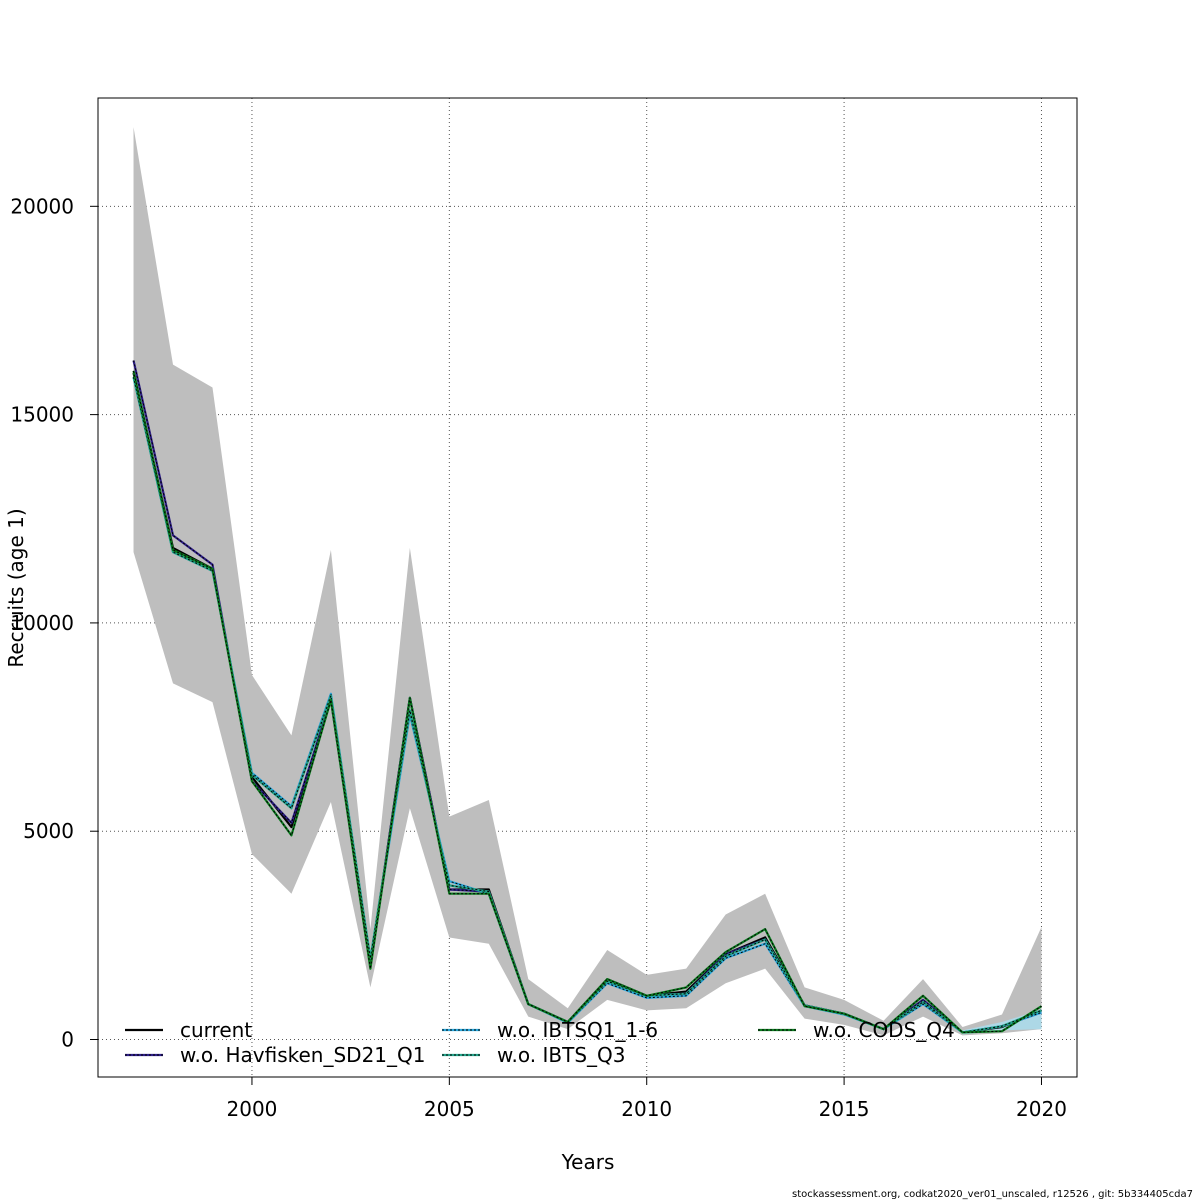 The width and height of the screenshot is (1200, 1200). I want to click on y-tick-label: 5000, so click(48, 831).